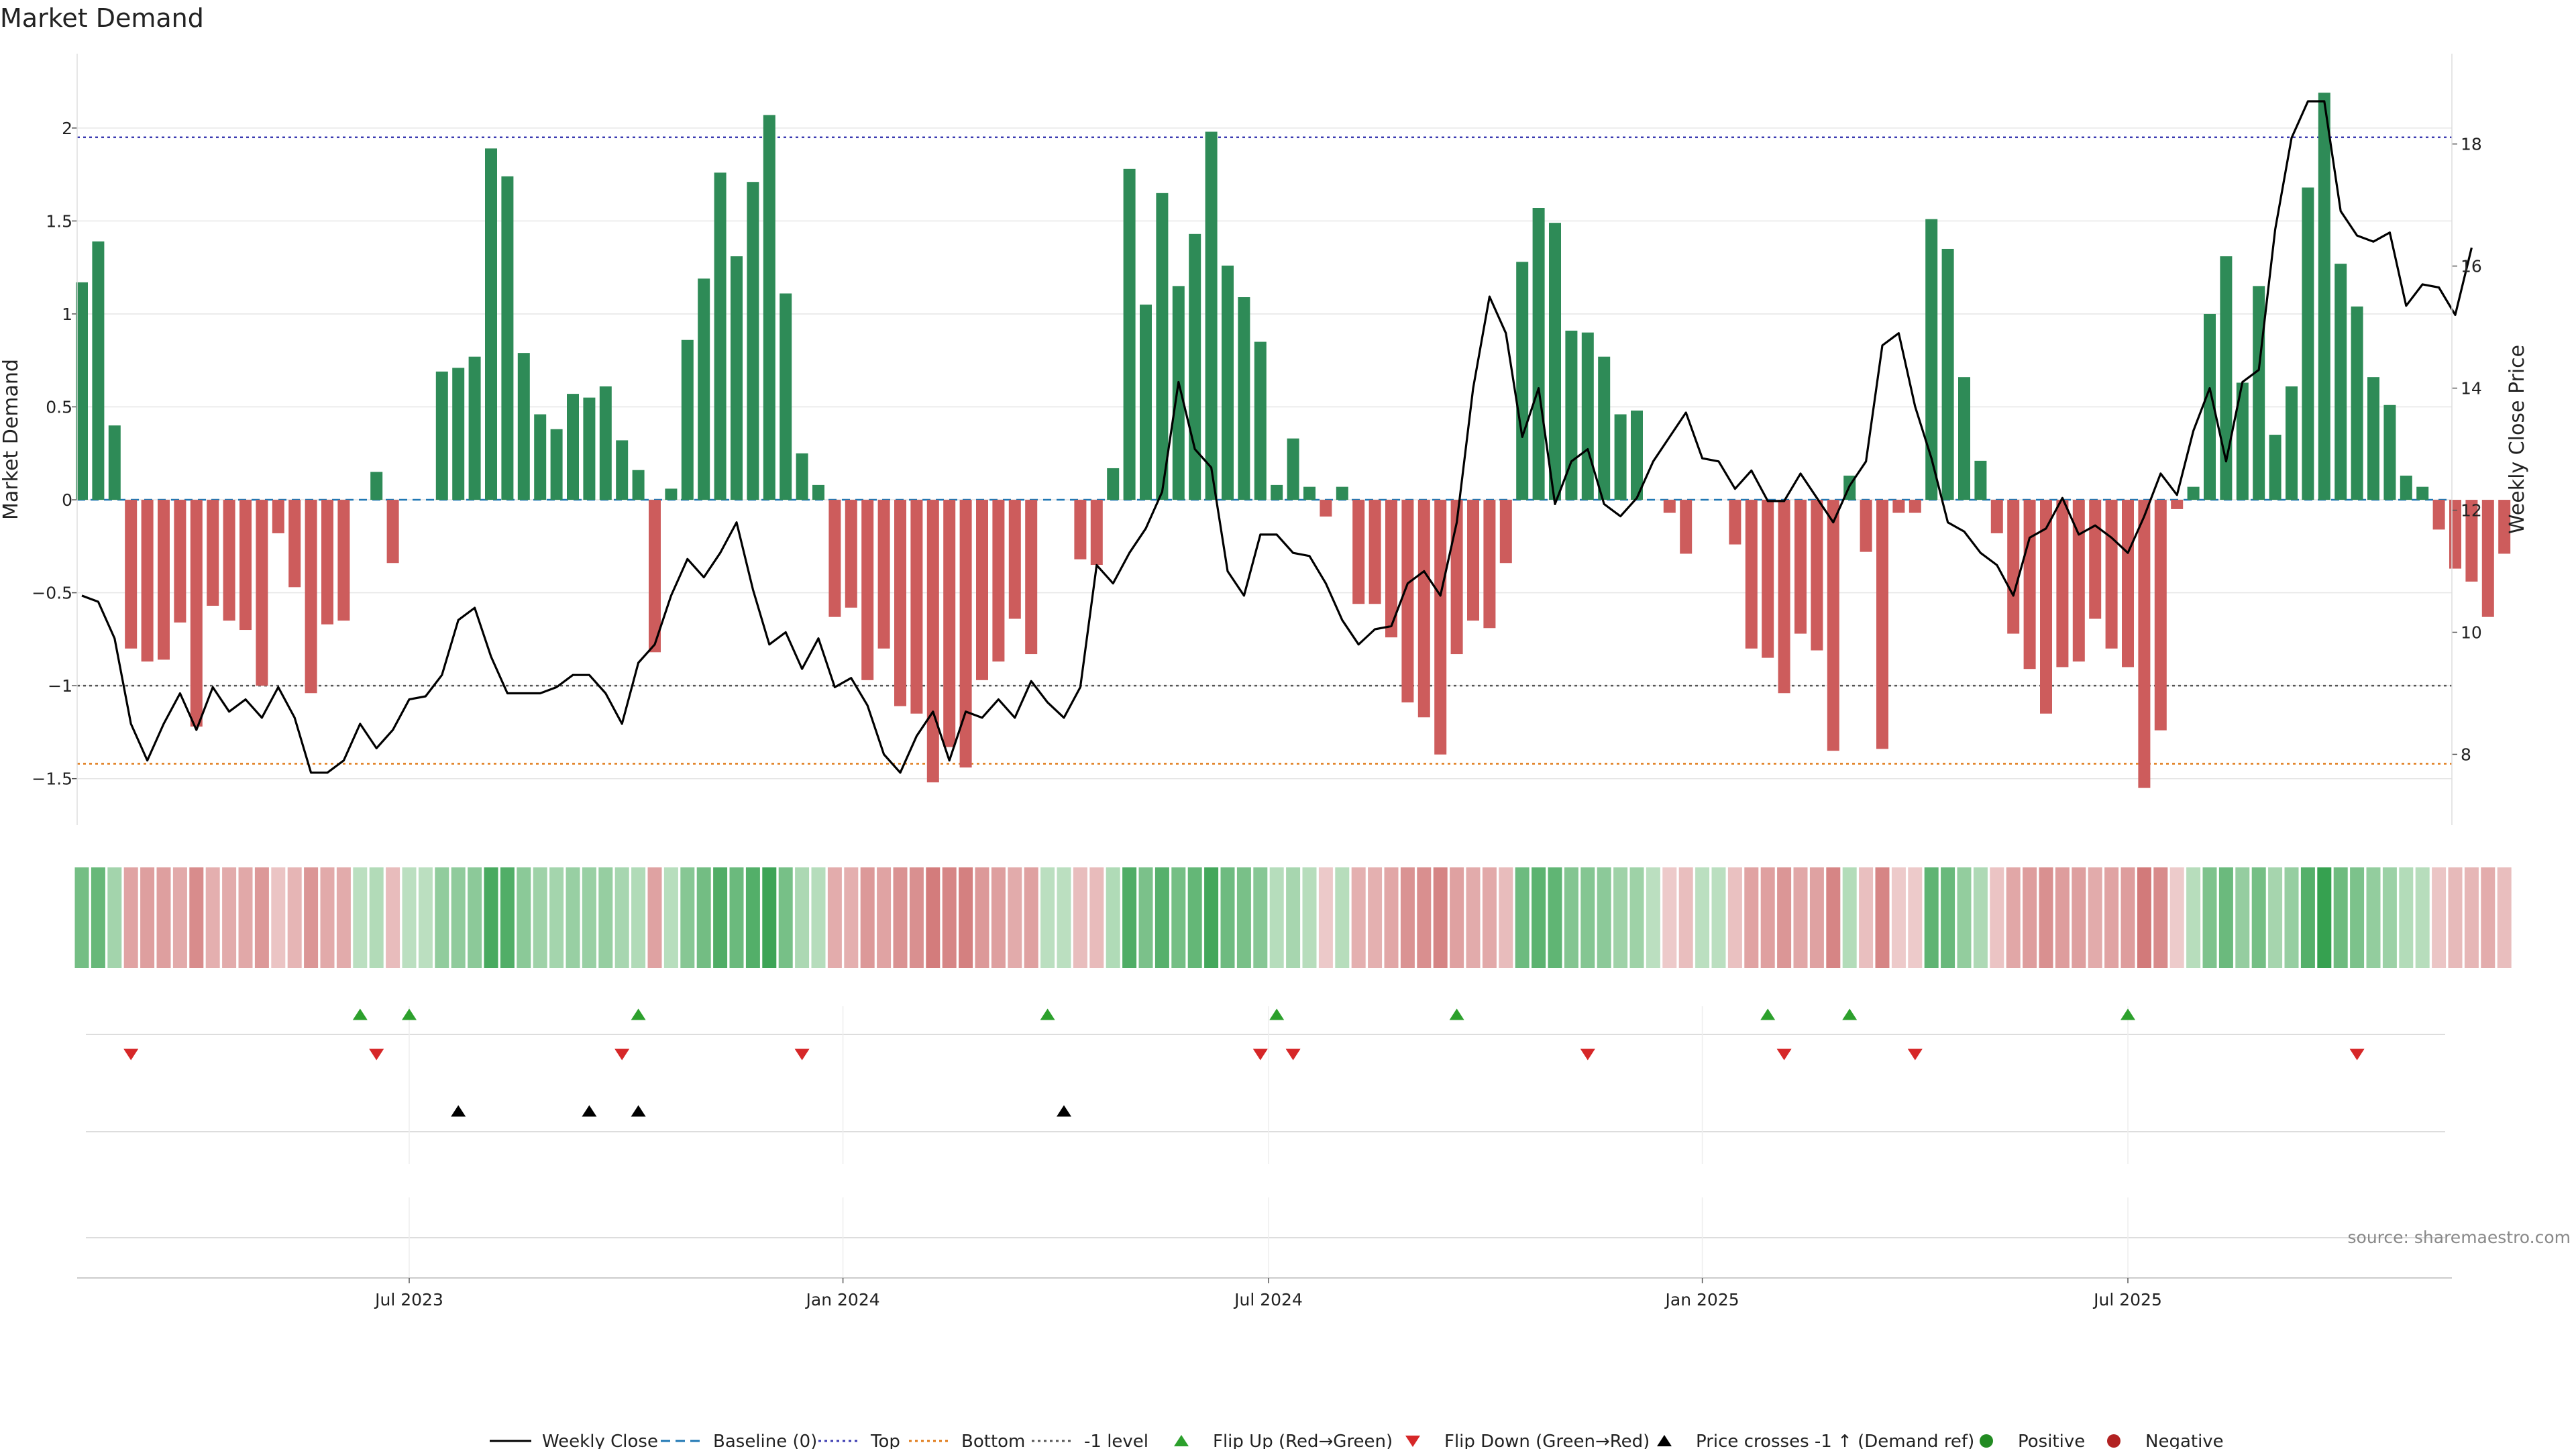  Describe the element at coordinates (52, 593) in the screenshot. I see `left-tick-label: −0.5` at that location.